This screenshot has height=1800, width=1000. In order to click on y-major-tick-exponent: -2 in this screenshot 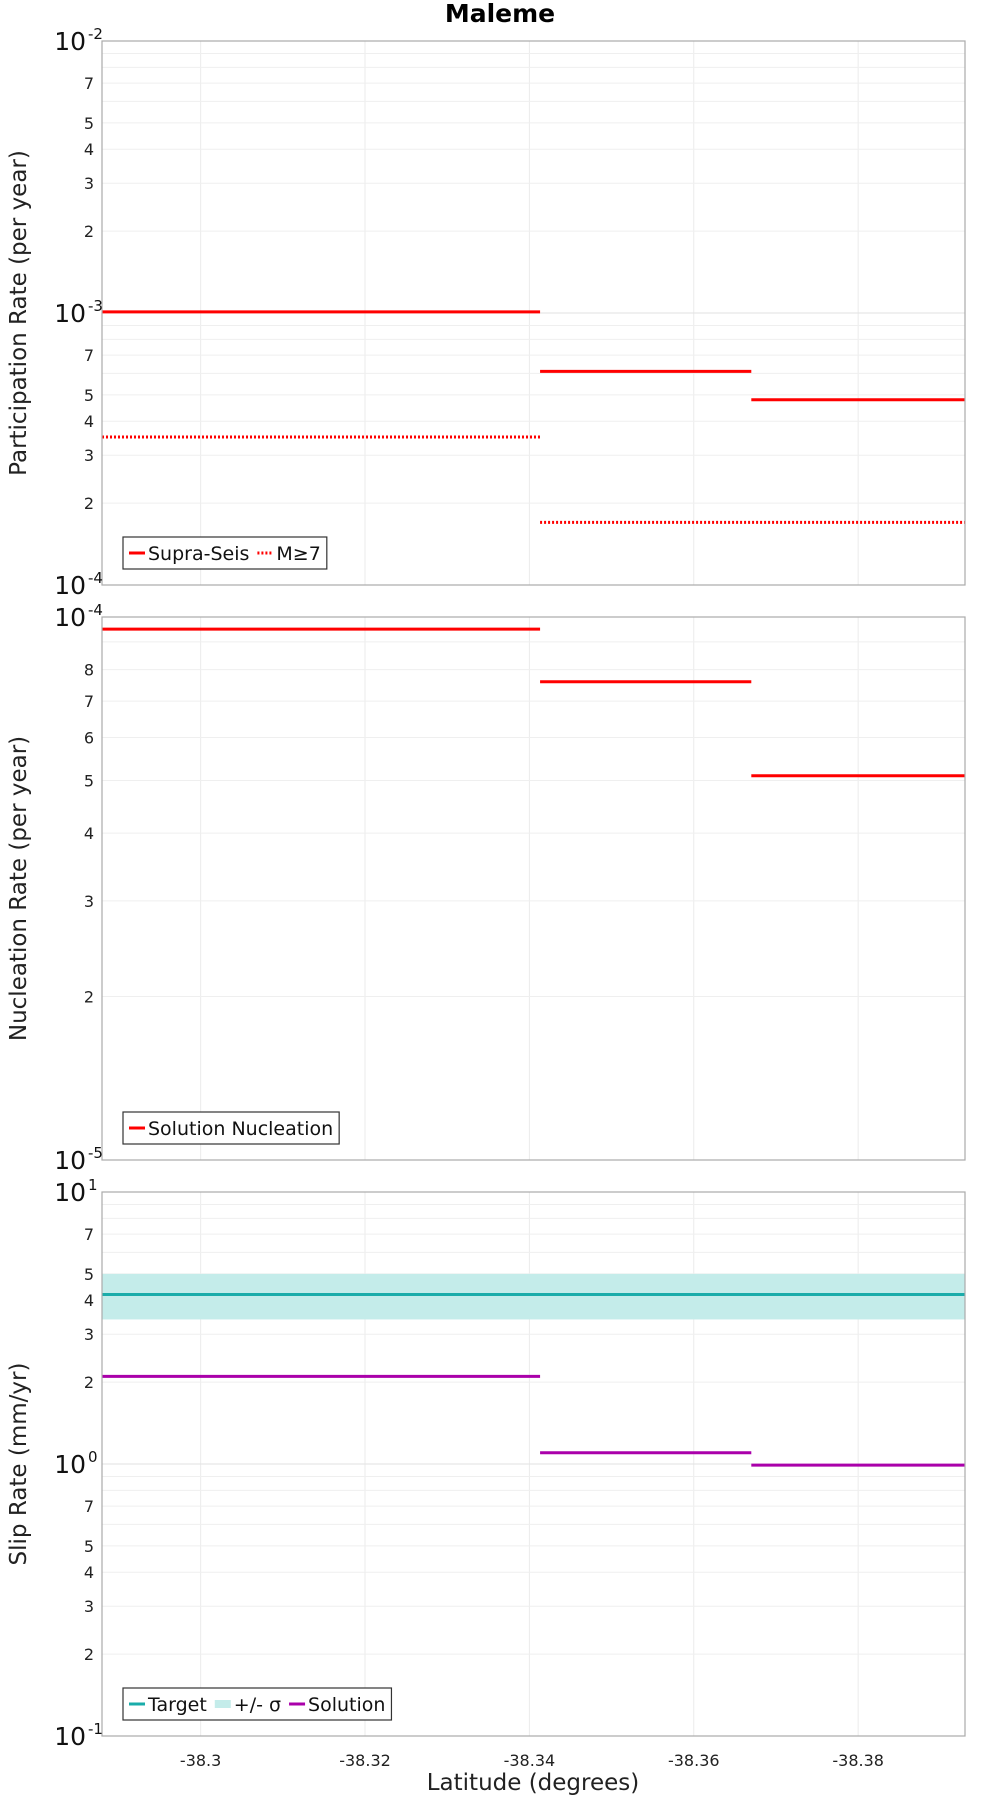, I will do `click(95, 34)`.